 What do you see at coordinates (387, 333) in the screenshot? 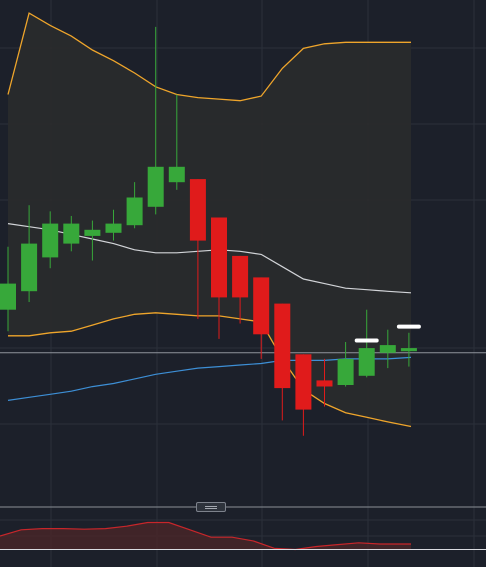
I see `price-markers` at bounding box center [387, 333].